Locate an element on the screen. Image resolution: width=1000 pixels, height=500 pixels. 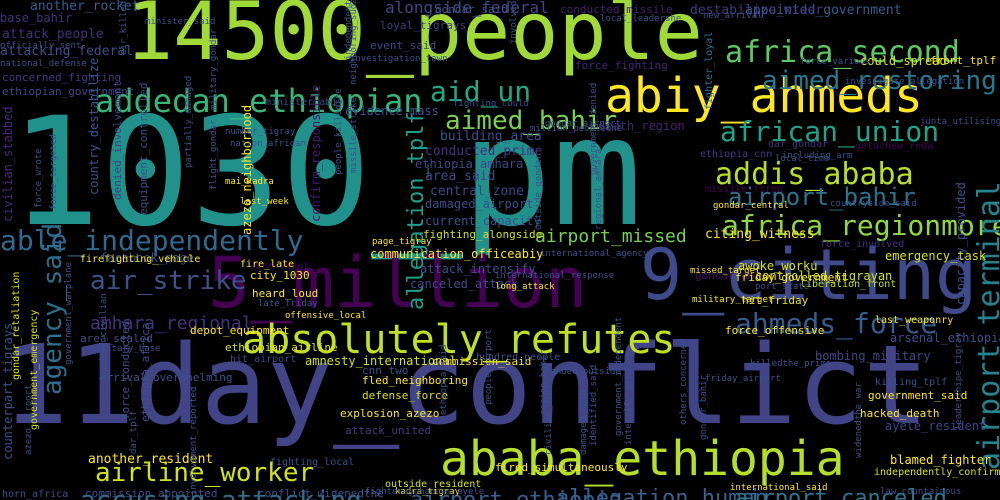
cloud-word: force_targeted is located at coordinates (54, 172).